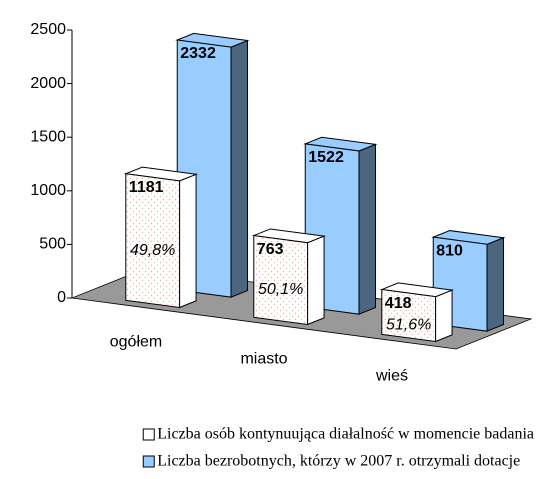 The image size is (536, 479). What do you see at coordinates (152, 250) in the screenshot?
I see `percent-label: 49,8%` at bounding box center [152, 250].